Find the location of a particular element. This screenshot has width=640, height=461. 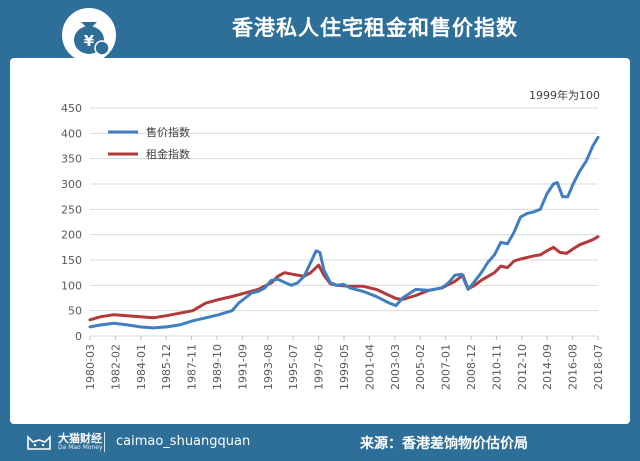

x-tick-label: 1991-09 is located at coordinates (242, 367).